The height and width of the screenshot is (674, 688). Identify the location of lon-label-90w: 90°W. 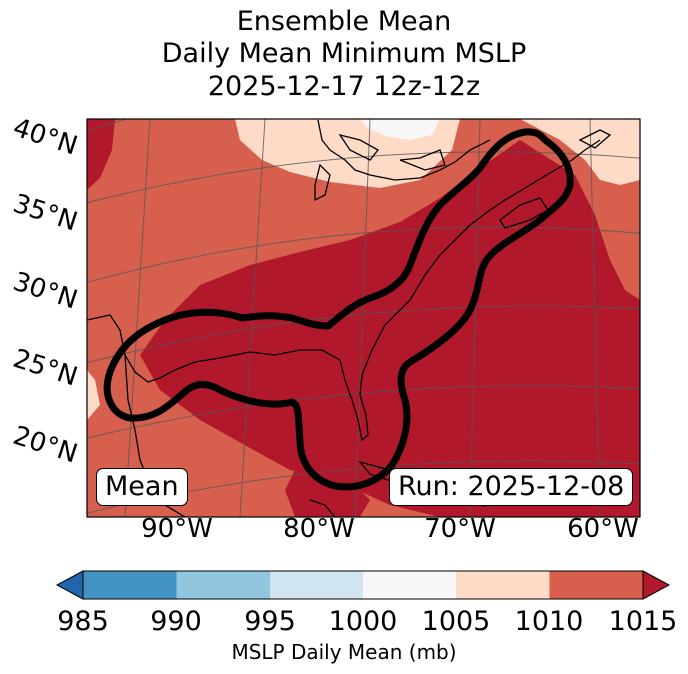
(177, 529).